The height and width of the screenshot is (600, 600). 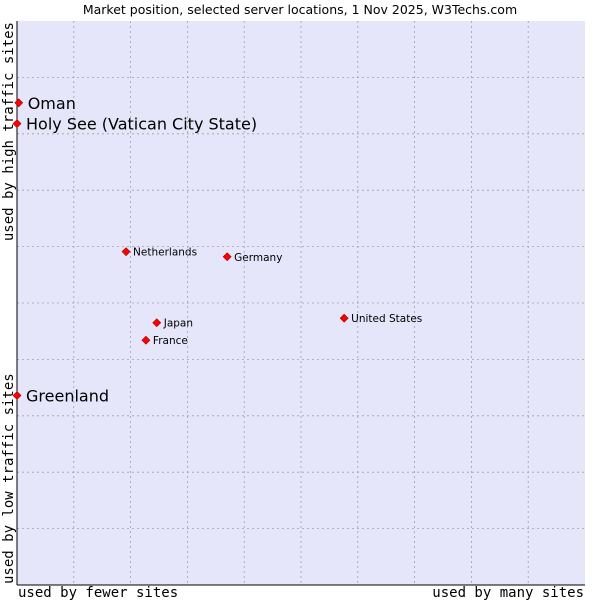 I want to click on data-point-france: France, so click(x=164, y=341).